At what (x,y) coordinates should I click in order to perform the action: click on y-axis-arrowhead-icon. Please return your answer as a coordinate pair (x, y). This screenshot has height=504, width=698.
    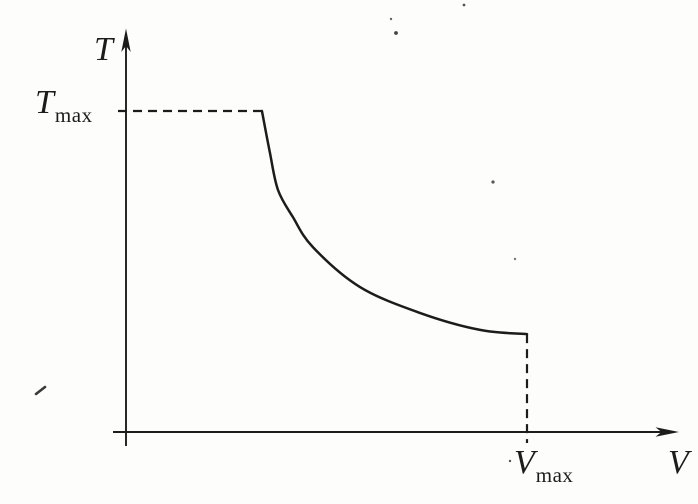
    Looking at the image, I should click on (126, 40).